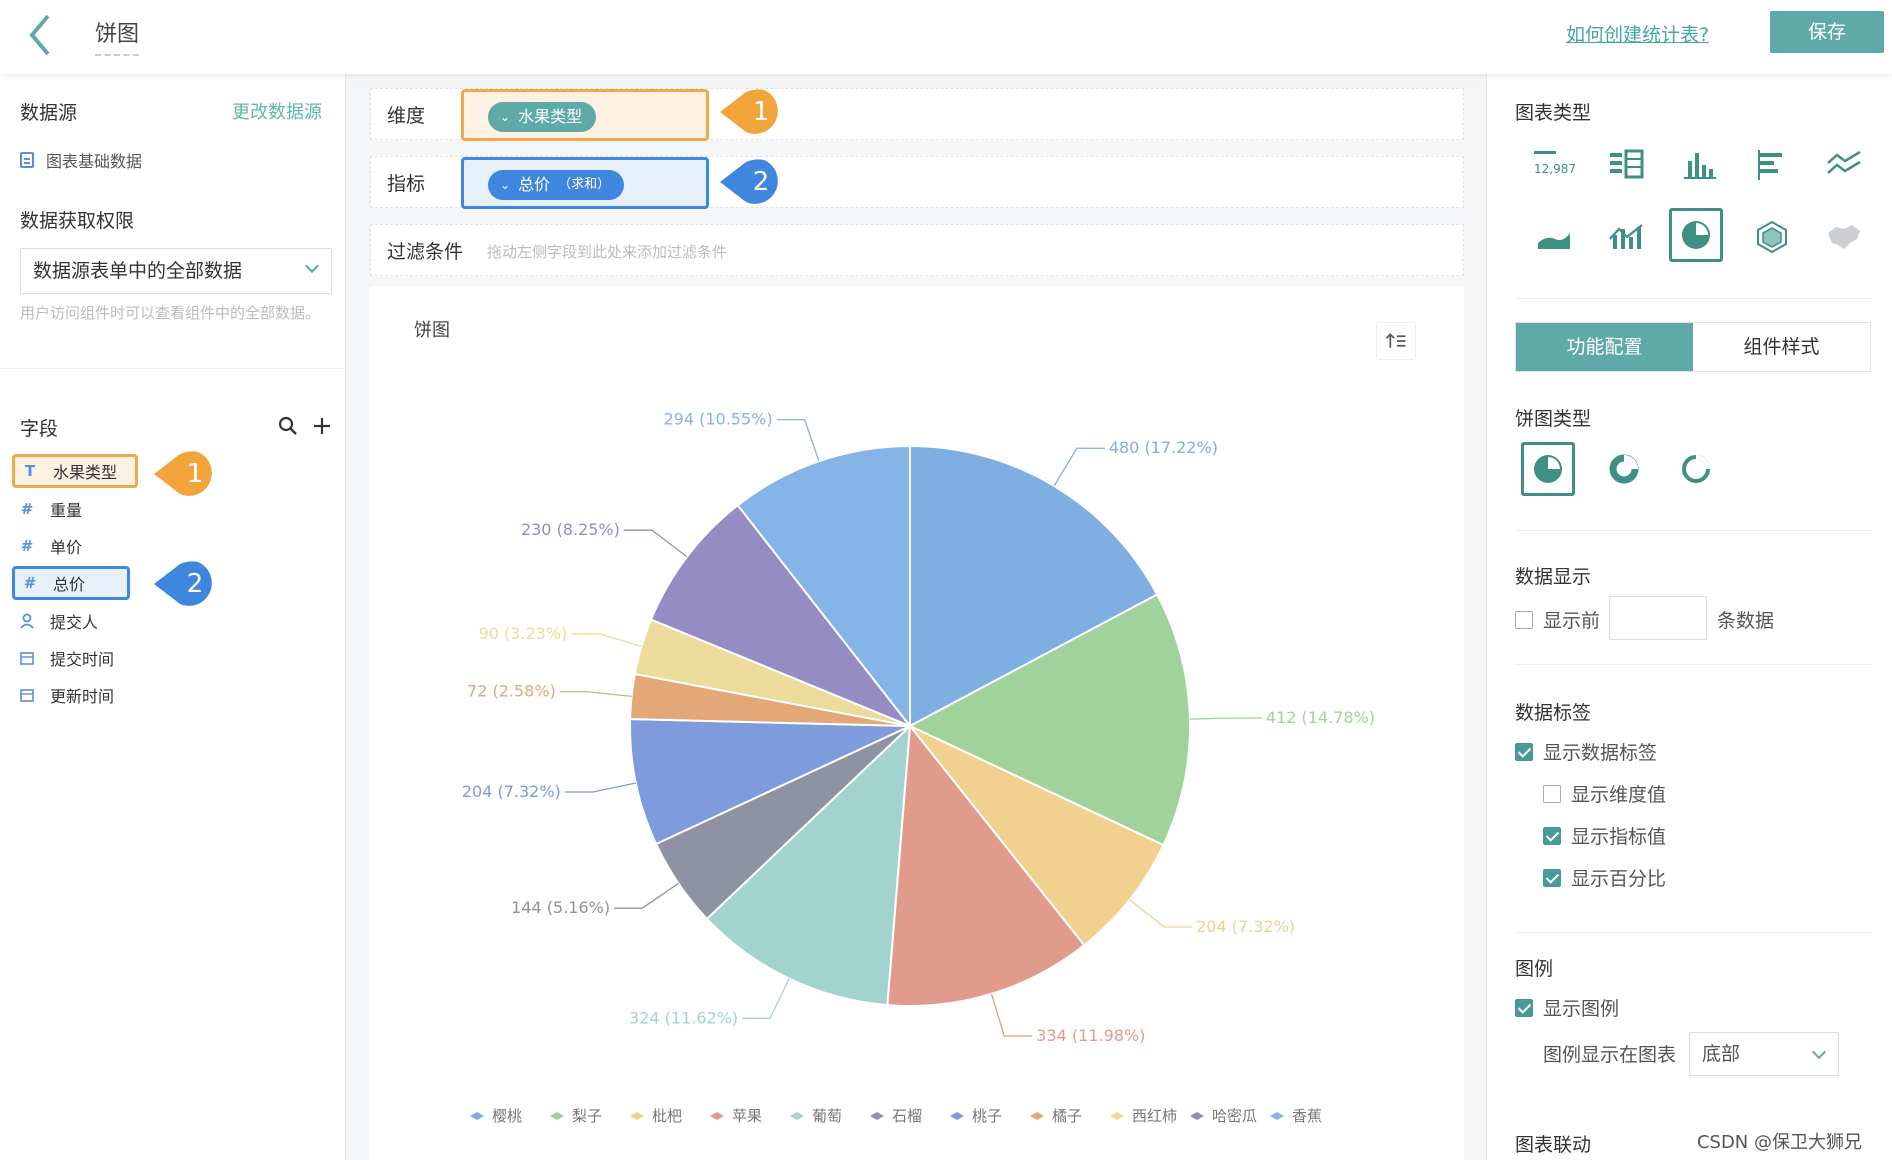  Describe the element at coordinates (917, 114) in the screenshot. I see `dimension-row: 维度 ⌄ 水果类型` at that location.